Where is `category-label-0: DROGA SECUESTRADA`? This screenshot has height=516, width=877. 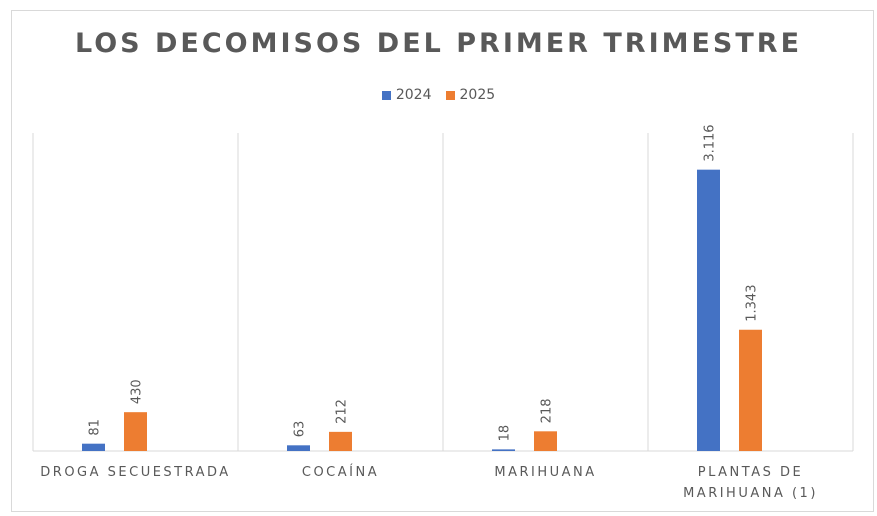 category-label-0: DROGA SECUESTRADA is located at coordinates (135, 472).